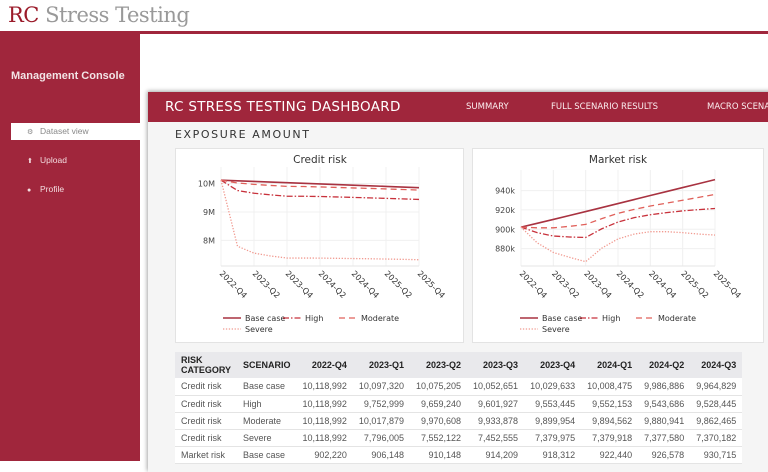 Image resolution: width=768 pixels, height=472 pixels. What do you see at coordinates (75, 160) in the screenshot?
I see `sidebar-item-upload: ⬆ Upload` at bounding box center [75, 160].